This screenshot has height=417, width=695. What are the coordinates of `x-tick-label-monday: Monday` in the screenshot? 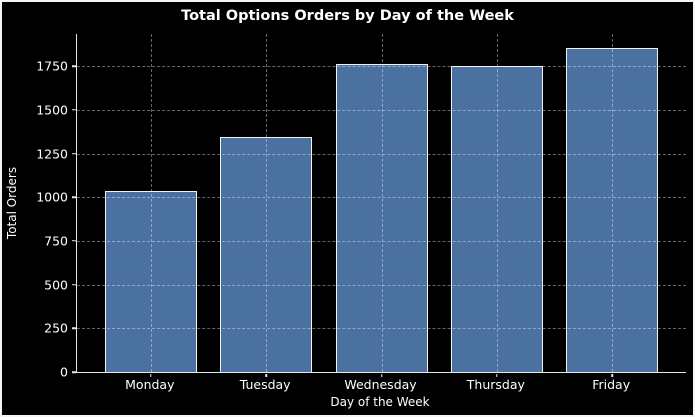 It's located at (150, 384).